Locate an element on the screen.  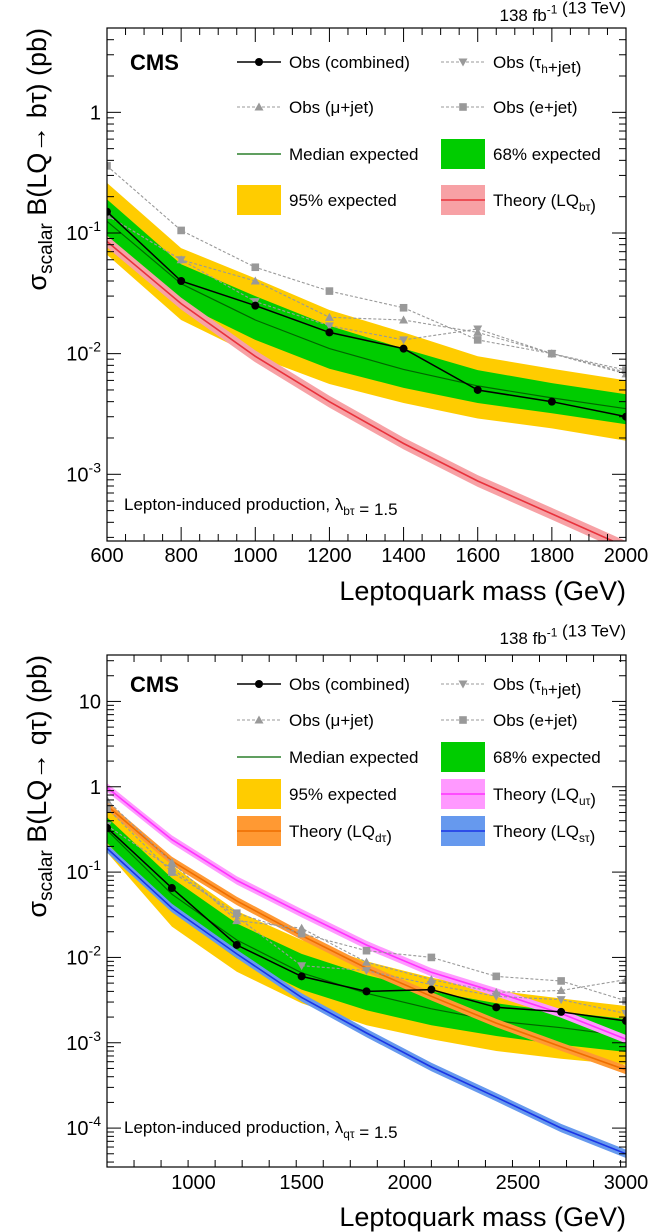
y-axis-title: σscalar B(LQ→ bτ) (pb) is located at coordinates (39, 159).